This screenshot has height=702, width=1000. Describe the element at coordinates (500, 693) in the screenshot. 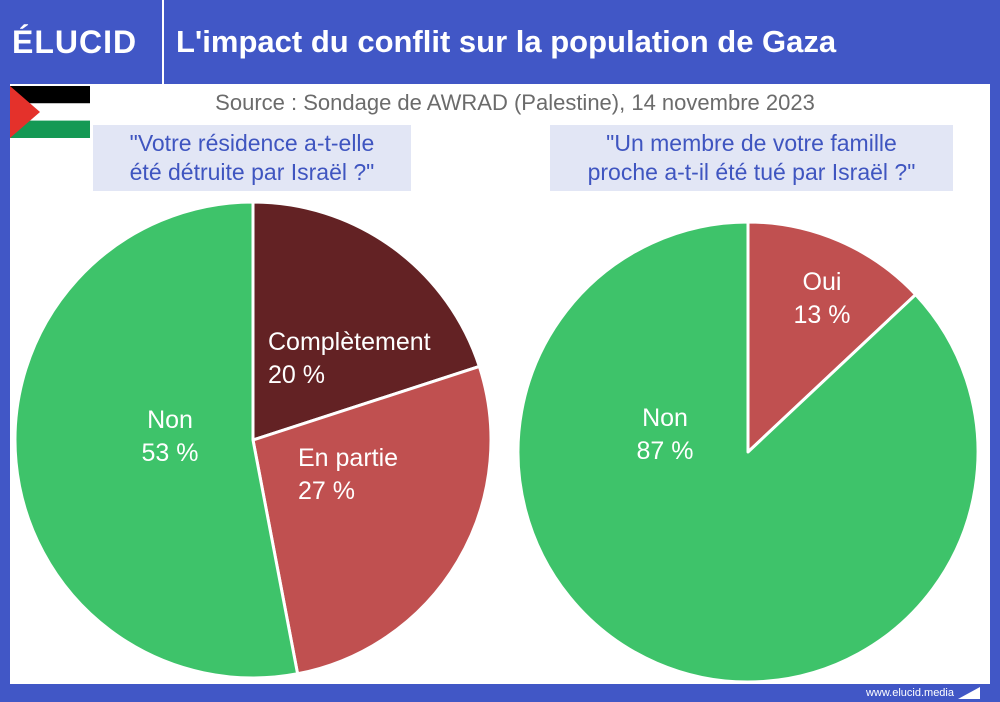

I see `footer-bar: www.elucid.media` at that location.